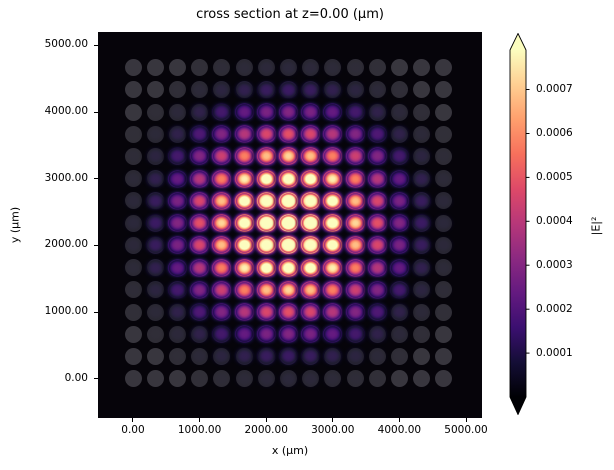  Describe the element at coordinates (290, 14) in the screenshot. I see `plot-title: cross section at z=0.00 (μm)` at that location.